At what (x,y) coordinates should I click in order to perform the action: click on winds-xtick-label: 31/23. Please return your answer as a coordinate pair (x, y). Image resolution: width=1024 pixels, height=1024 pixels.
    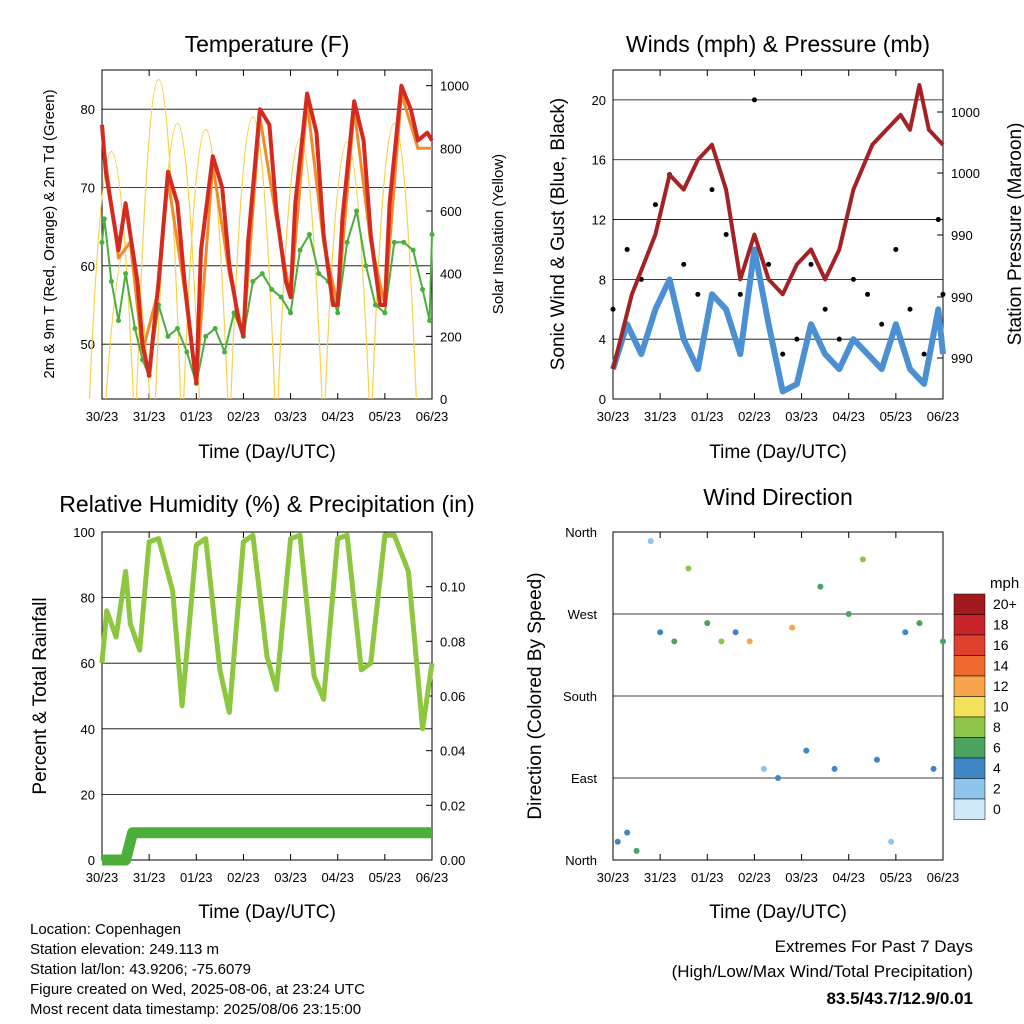
    Looking at the image, I should click on (660, 416).